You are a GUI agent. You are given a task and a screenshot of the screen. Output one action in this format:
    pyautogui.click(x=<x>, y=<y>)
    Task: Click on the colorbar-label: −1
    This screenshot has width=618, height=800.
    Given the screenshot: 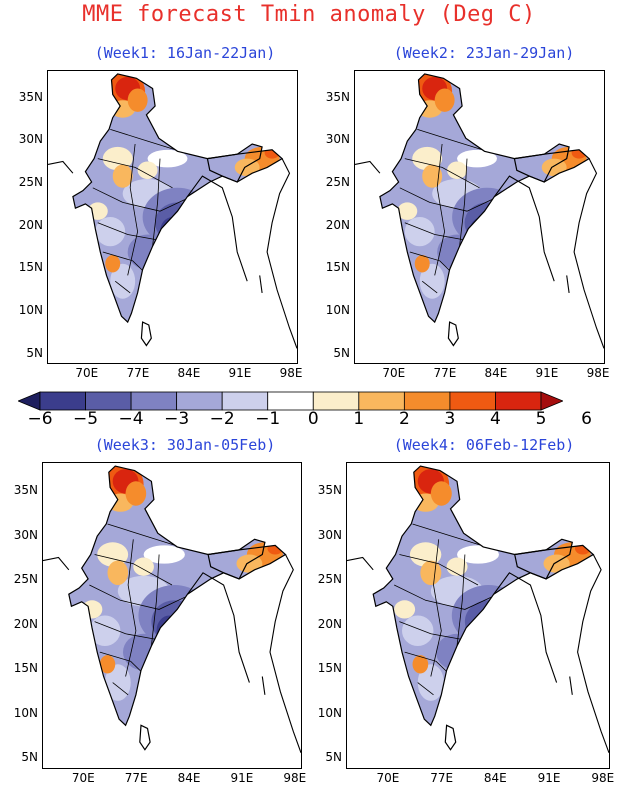 What is the action you would take?
    pyautogui.click(x=268, y=419)
    